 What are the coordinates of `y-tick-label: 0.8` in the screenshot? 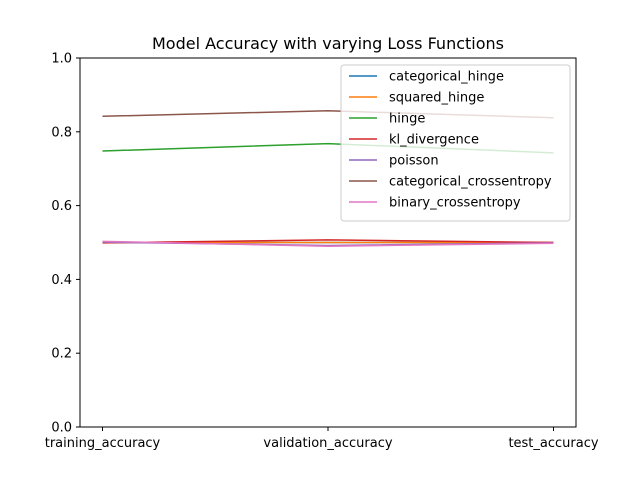 It's located at (61, 132).